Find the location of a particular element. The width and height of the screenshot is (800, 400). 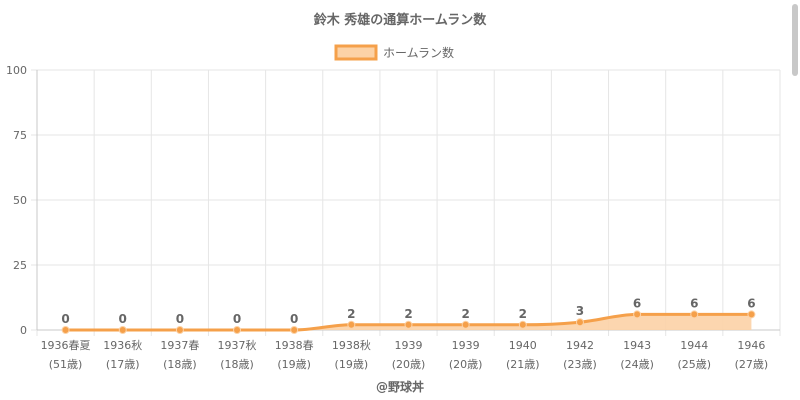

x-tick-label: 1936秋 is located at coordinates (122, 345).